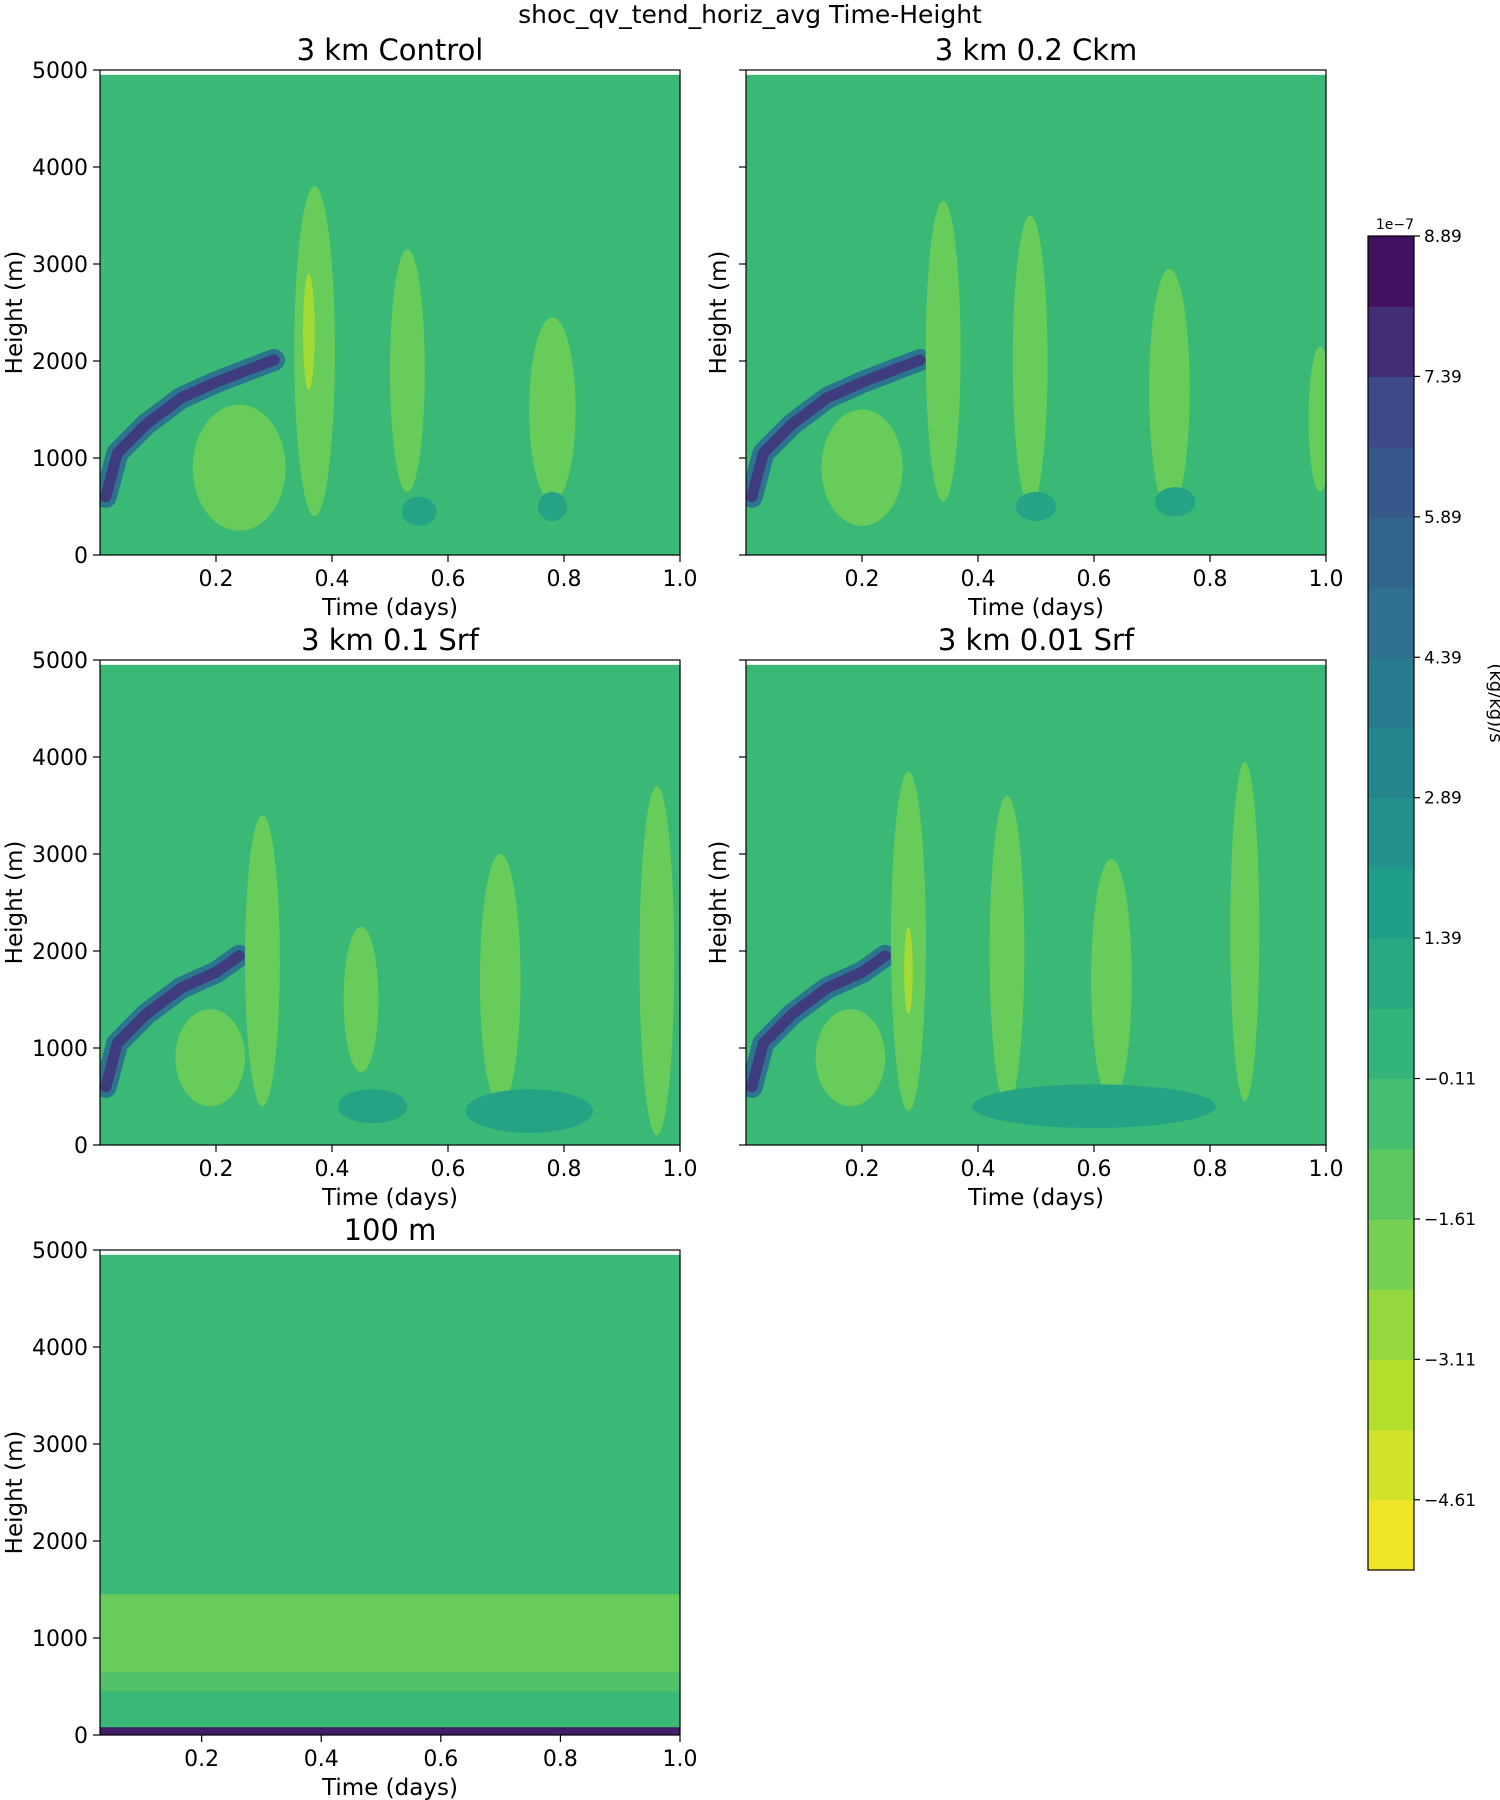  I want to click on colorbar-tick-label: 4.39, so click(1443, 658).